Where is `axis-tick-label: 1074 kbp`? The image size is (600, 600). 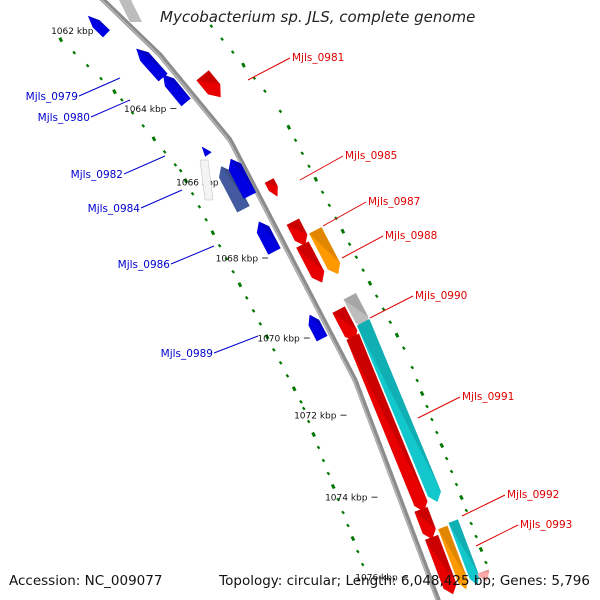 axis-tick-label: 1074 kbp is located at coordinates (346, 499).